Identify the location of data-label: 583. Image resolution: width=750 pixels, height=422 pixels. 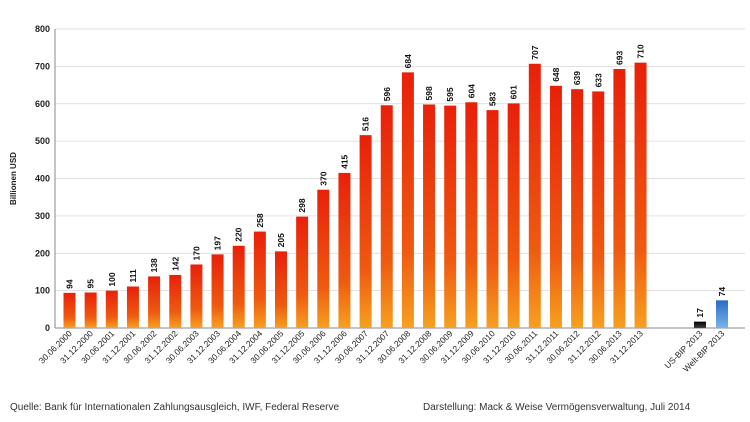
(493, 99).